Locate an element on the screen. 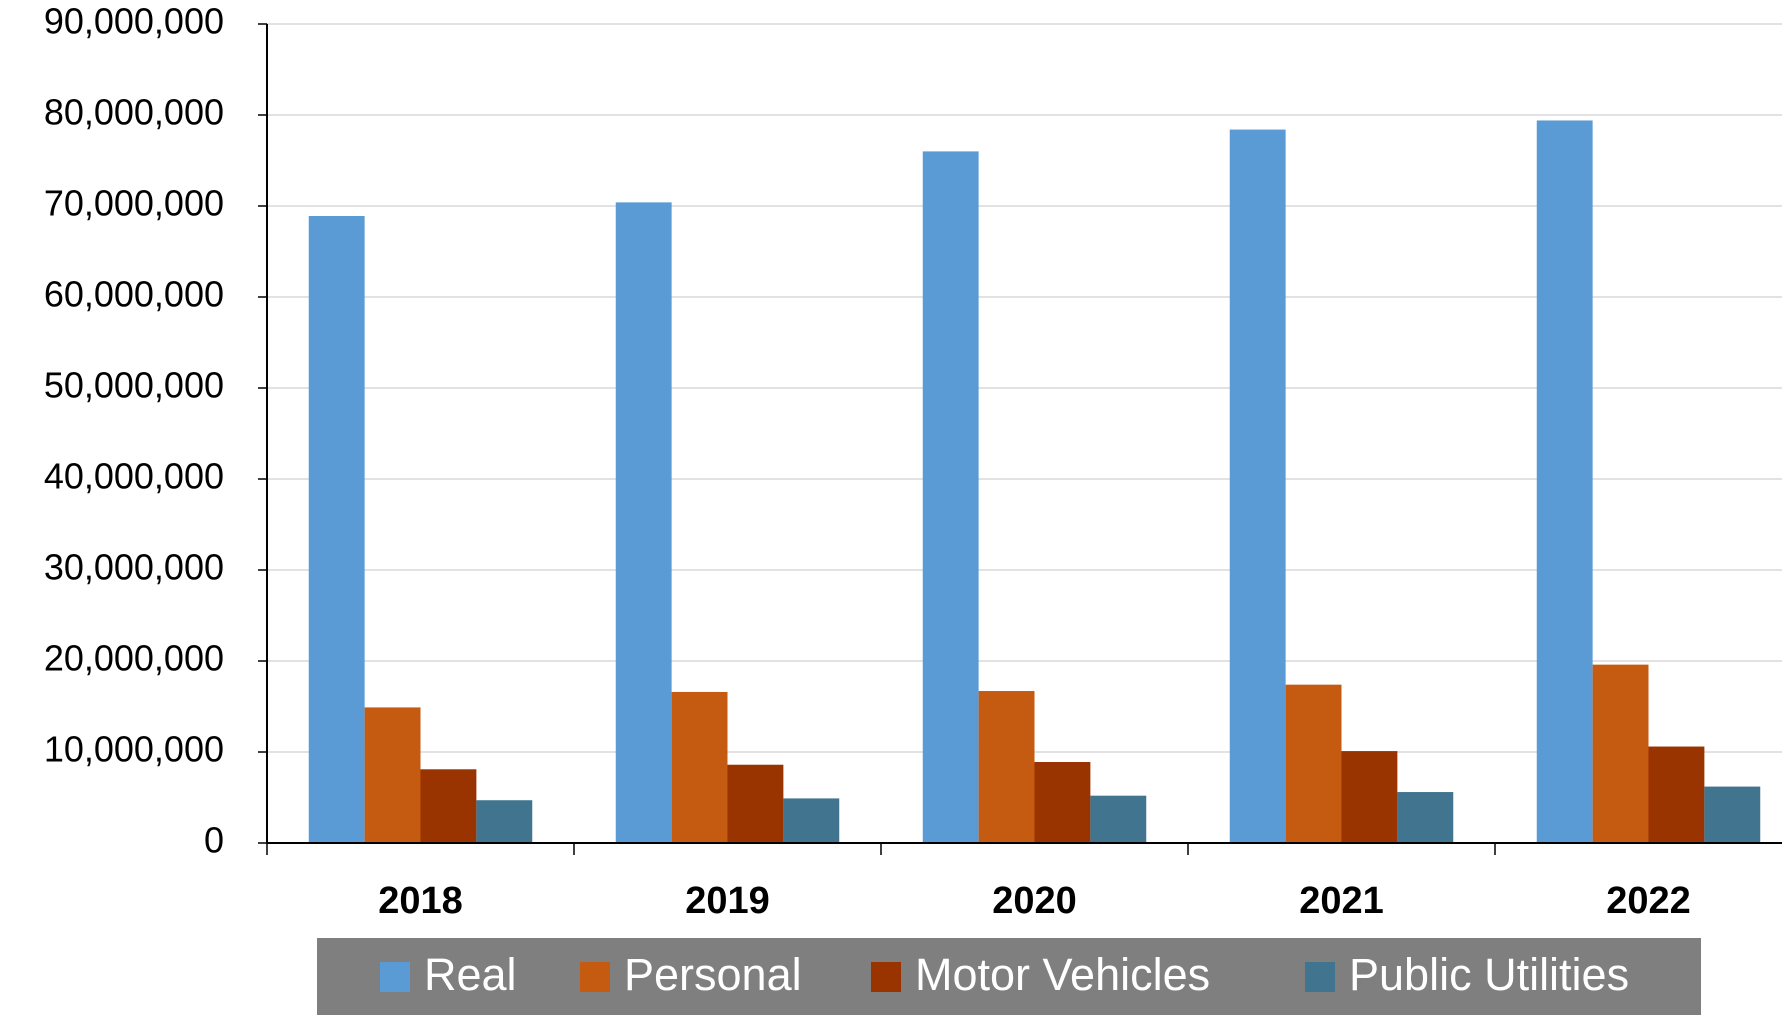  x-tick-label: 2021 is located at coordinates (1341, 901).